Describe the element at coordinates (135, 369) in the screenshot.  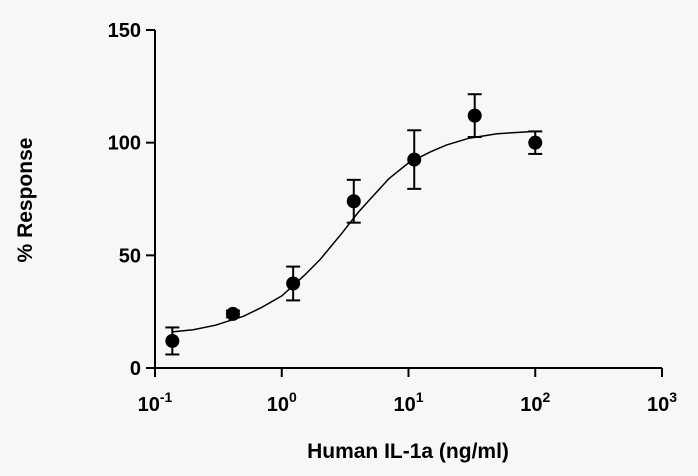
I see `y-tick-label: 0` at that location.